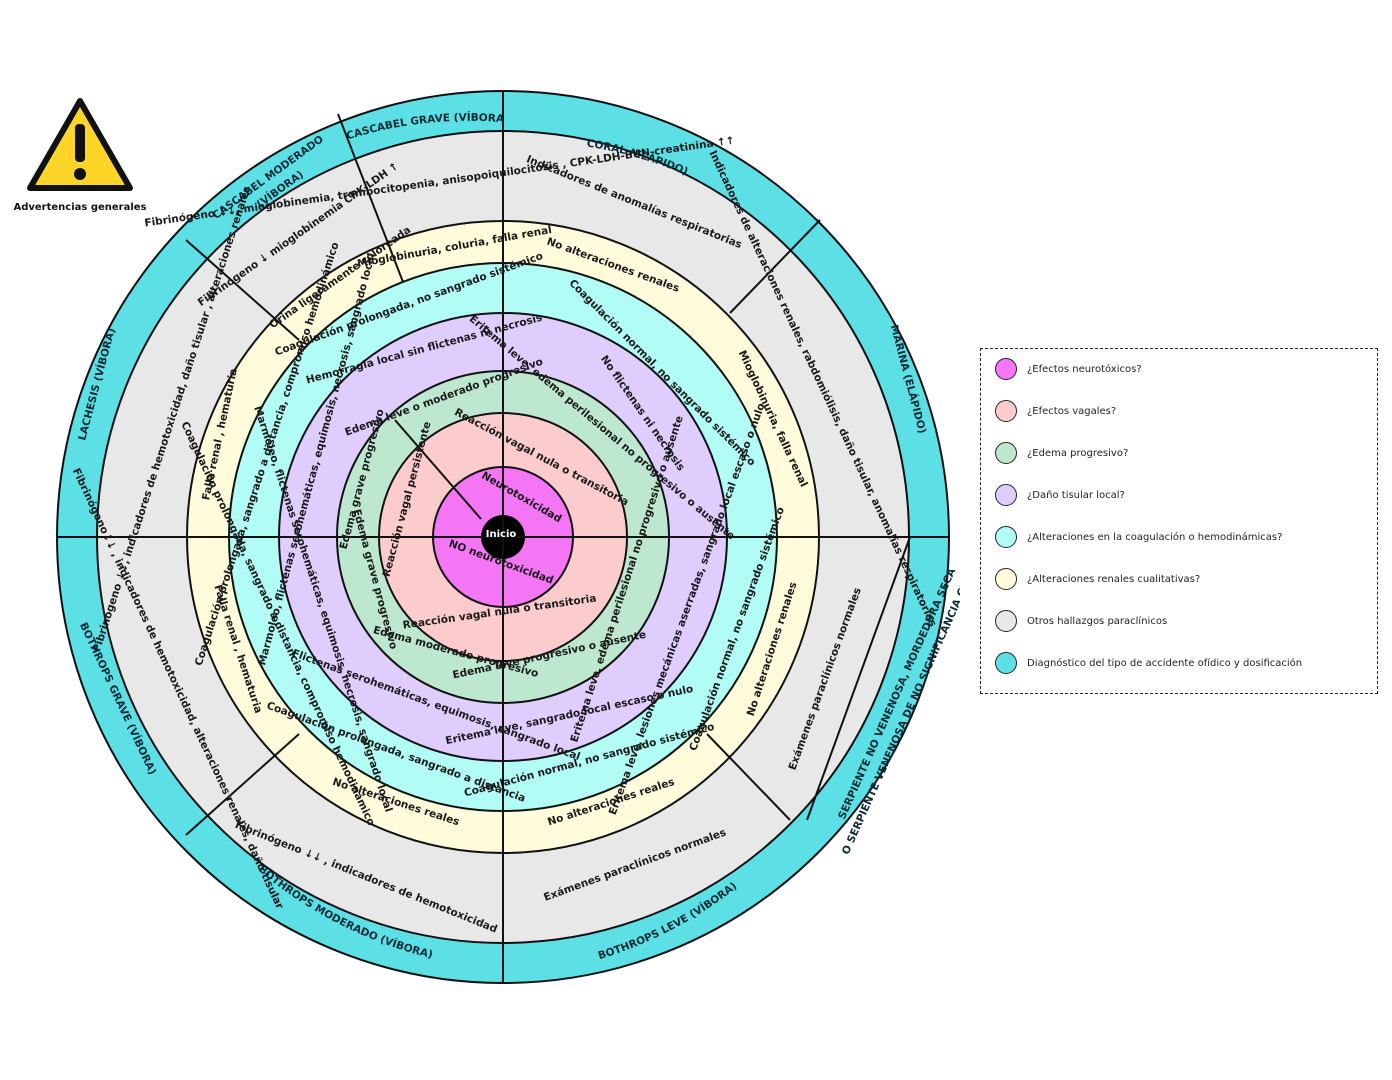  Describe the element at coordinates (1114, 579) in the screenshot. I see `legend-text: ¿Alteraciones renales cualitativas?` at that location.